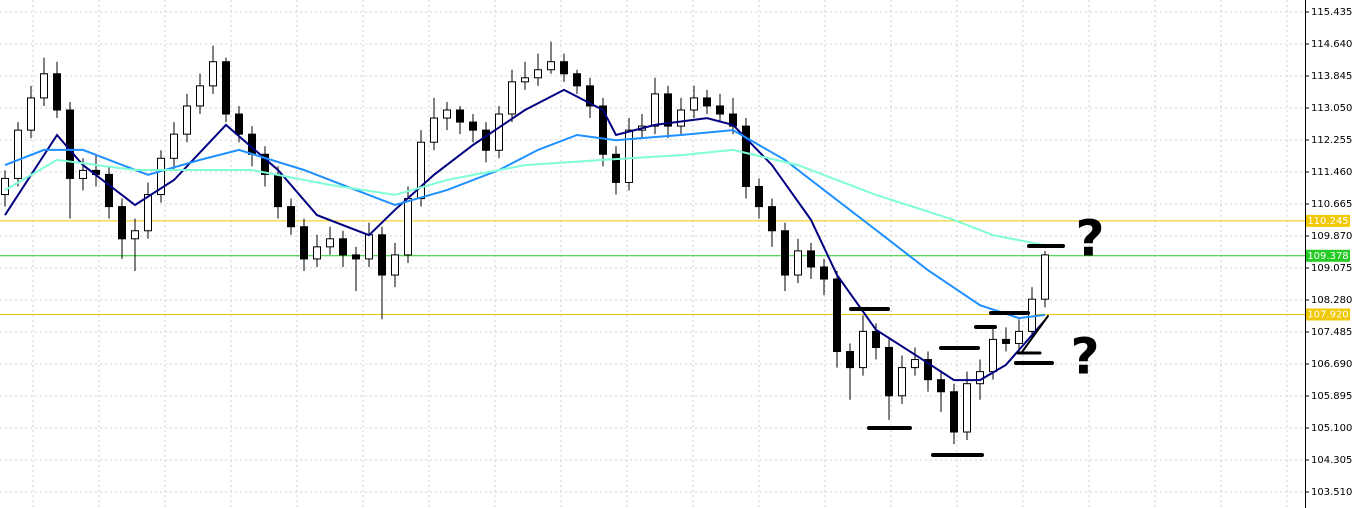 Image resolution: width=1357 pixels, height=508 pixels. What do you see at coordinates (1331, 300) in the screenshot?
I see `y-tick-label: 108.280` at bounding box center [1331, 300].